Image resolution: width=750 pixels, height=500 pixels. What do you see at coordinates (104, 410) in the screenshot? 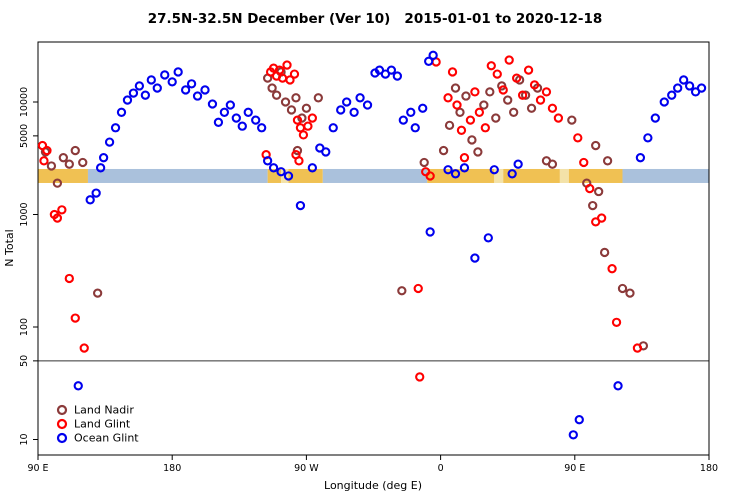
I see `legend-label-land-nadir: Land Nadir` at bounding box center [104, 410].